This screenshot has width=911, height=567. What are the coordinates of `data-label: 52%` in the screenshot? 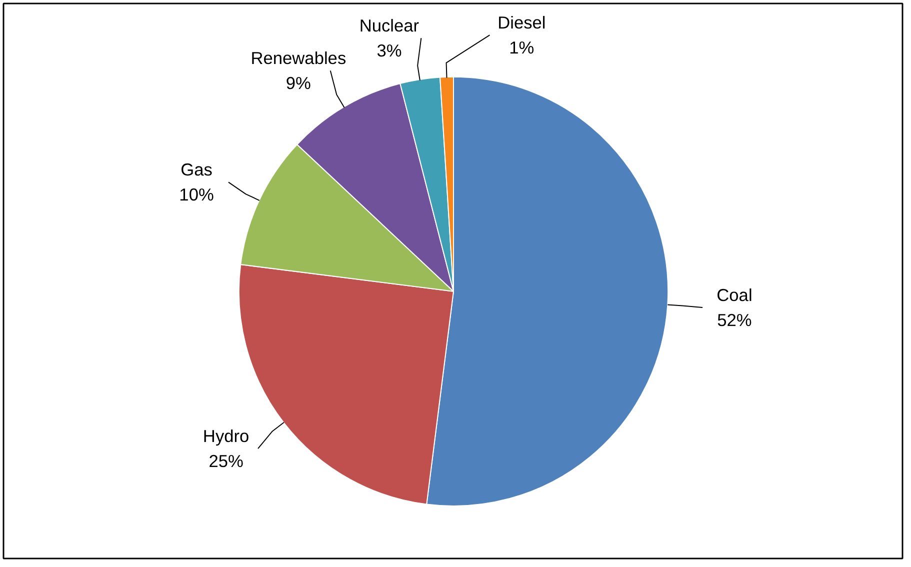 It's located at (734, 320).